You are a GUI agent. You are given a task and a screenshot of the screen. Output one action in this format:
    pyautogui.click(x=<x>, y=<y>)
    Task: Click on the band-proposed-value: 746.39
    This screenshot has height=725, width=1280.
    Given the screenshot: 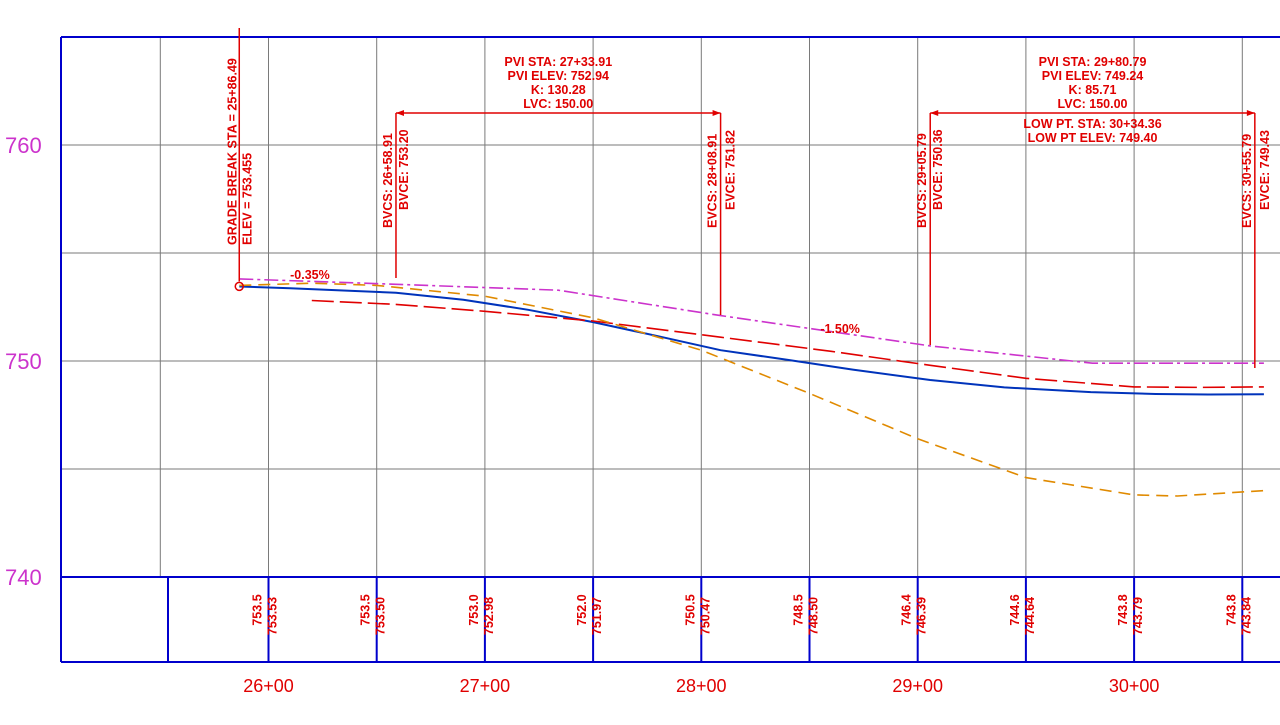 What is the action you would take?
    pyautogui.click(x=922, y=616)
    